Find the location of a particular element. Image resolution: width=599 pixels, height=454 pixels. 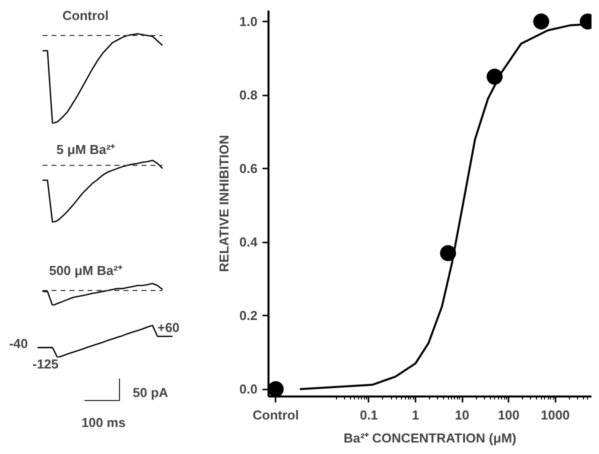

annotation: +60 is located at coordinates (168, 327).